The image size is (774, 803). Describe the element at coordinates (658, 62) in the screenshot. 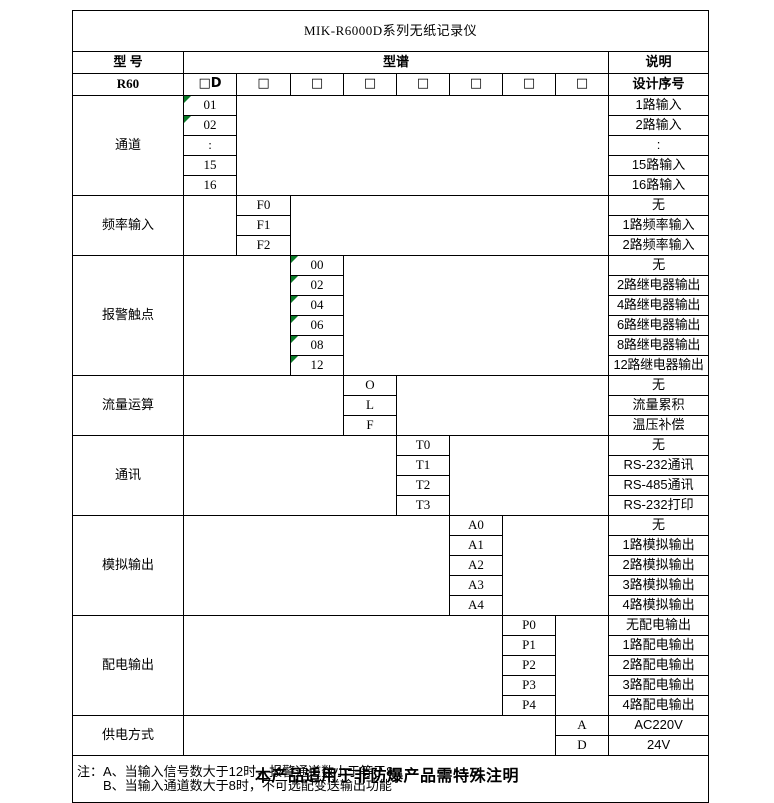

I see `header-description-label: 说明` at that location.